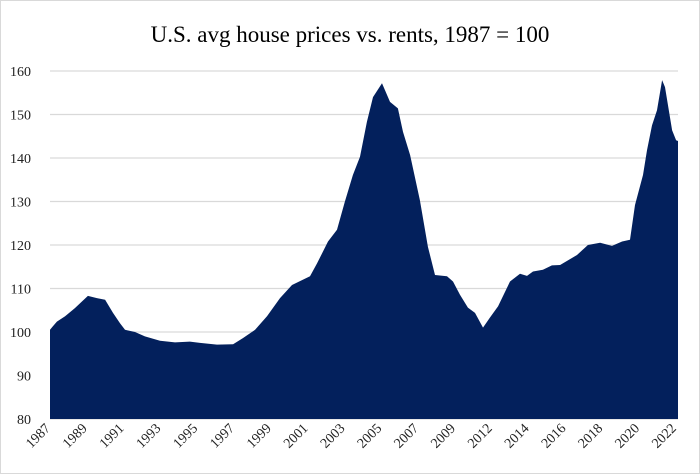 This screenshot has width=700, height=474. What do you see at coordinates (517, 436) in the screenshot?
I see `x-tick-label: 2014` at bounding box center [517, 436].